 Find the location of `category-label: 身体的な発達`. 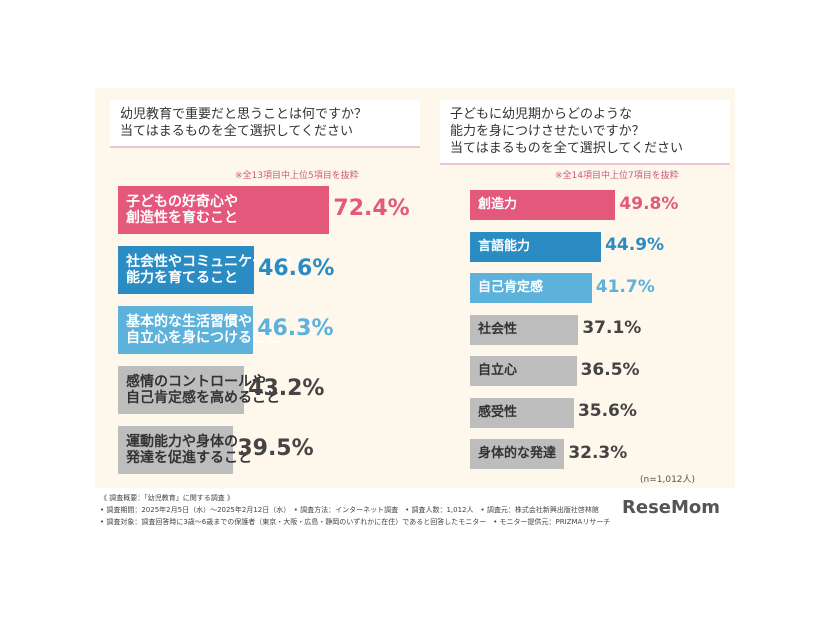

category-label: 身体的な発達 is located at coordinates (517, 453).